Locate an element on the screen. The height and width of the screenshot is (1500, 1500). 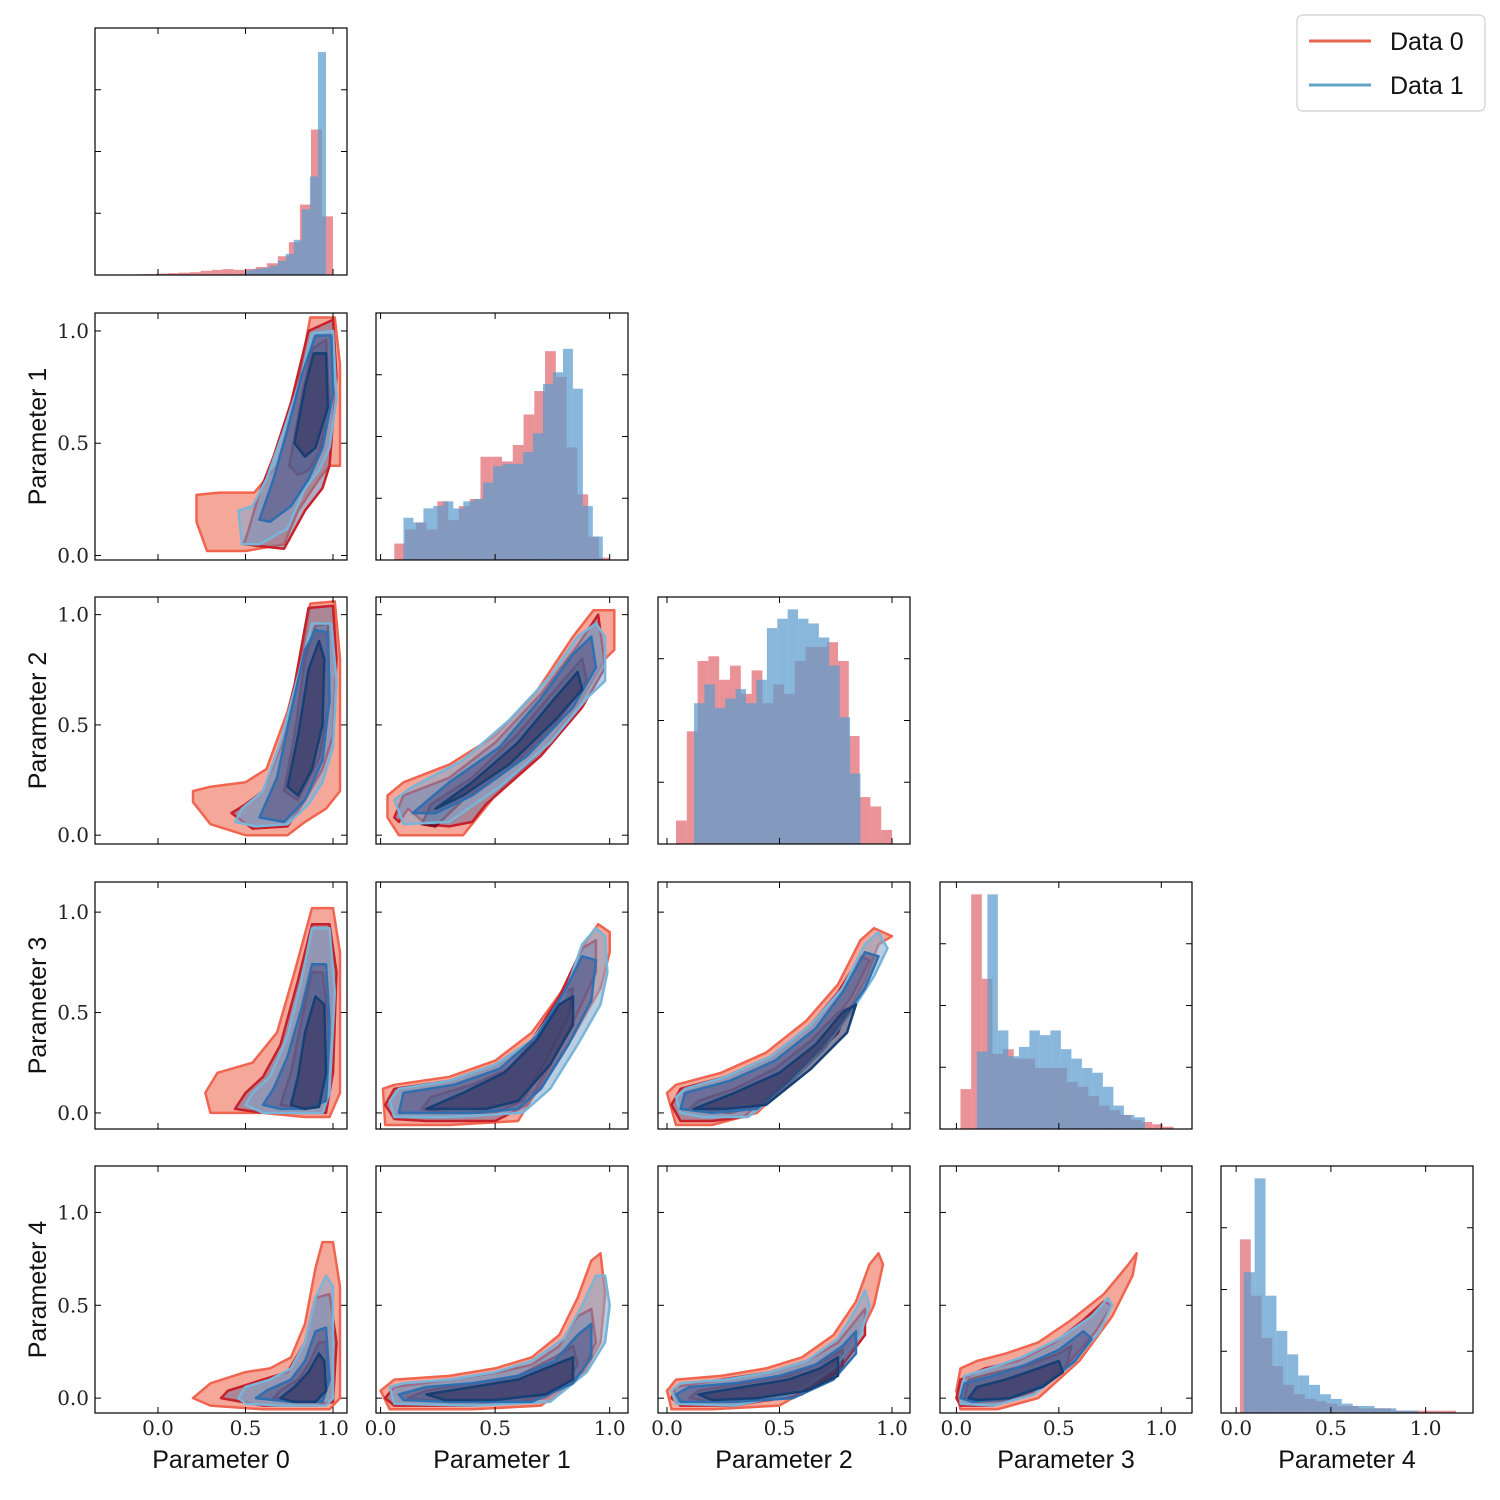
x-axis-label: Parameter 4 is located at coordinates (1347, 1460).